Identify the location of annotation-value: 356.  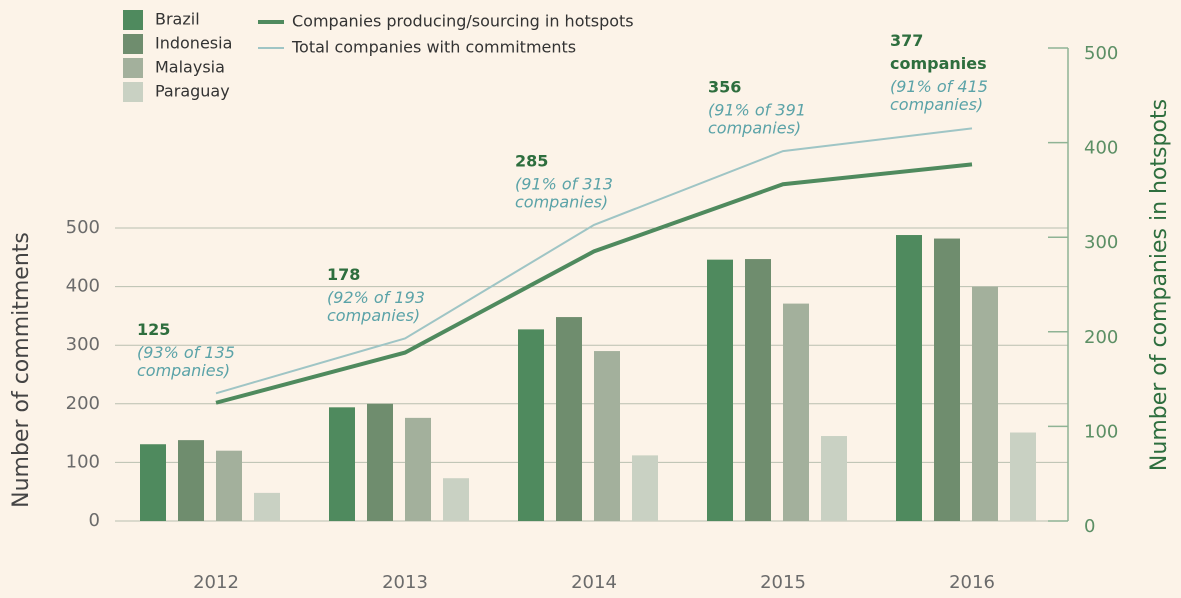
(724, 87).